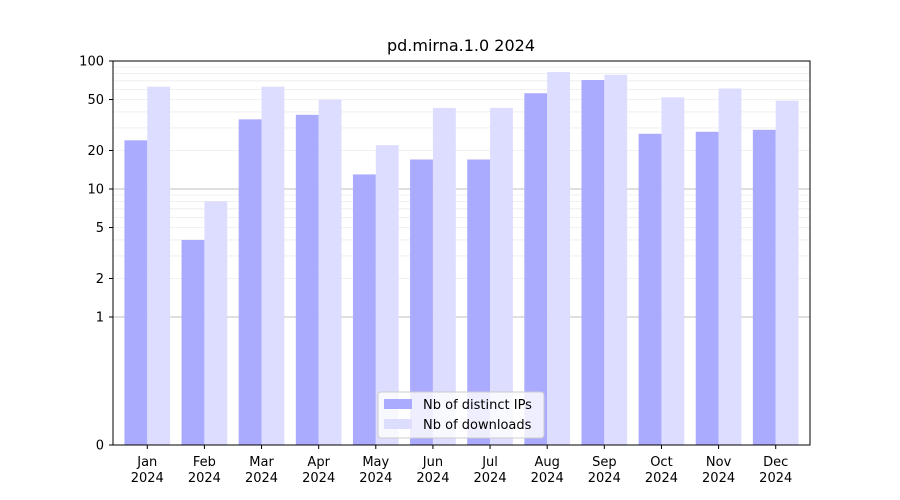 This screenshot has height=500, width=900. What do you see at coordinates (673, 271) in the screenshot?
I see `bar-downloads-oct` at bounding box center [673, 271].